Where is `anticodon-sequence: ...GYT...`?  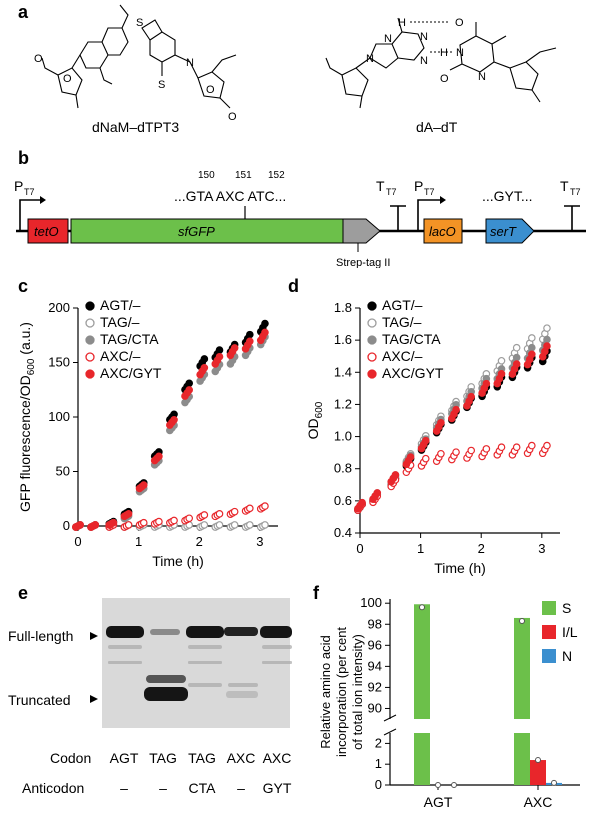
anticodon-sequence: ...GYT... is located at coordinates (507, 196).